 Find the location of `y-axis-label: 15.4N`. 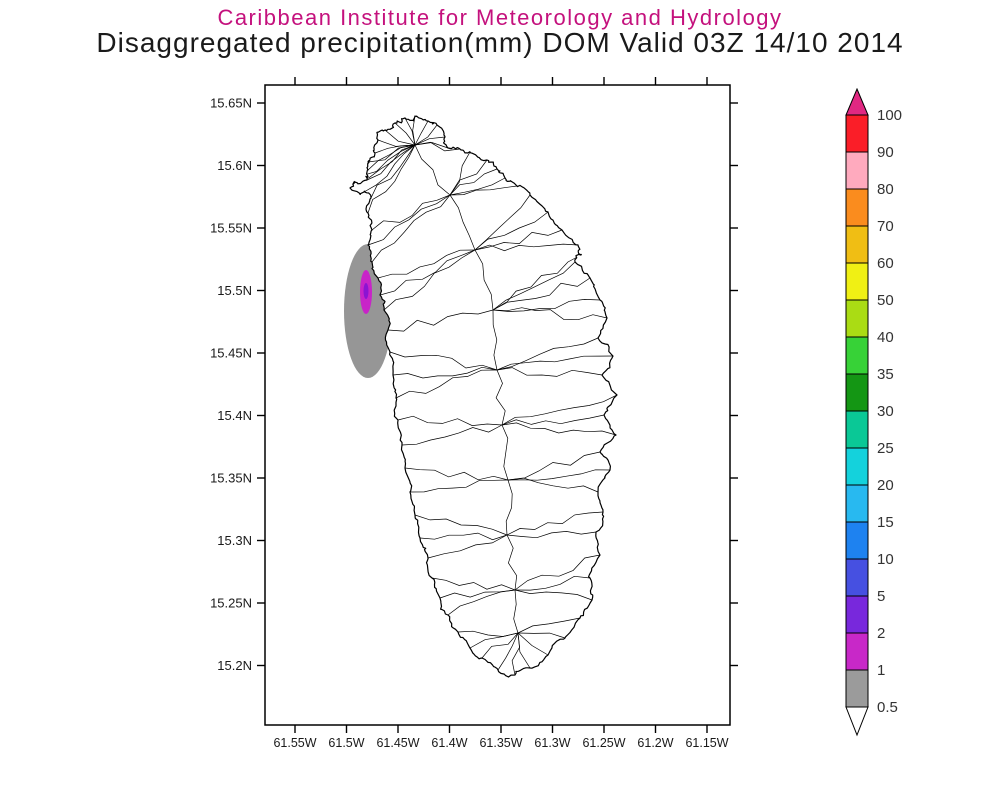

y-axis-label: 15.4N is located at coordinates (234, 415).